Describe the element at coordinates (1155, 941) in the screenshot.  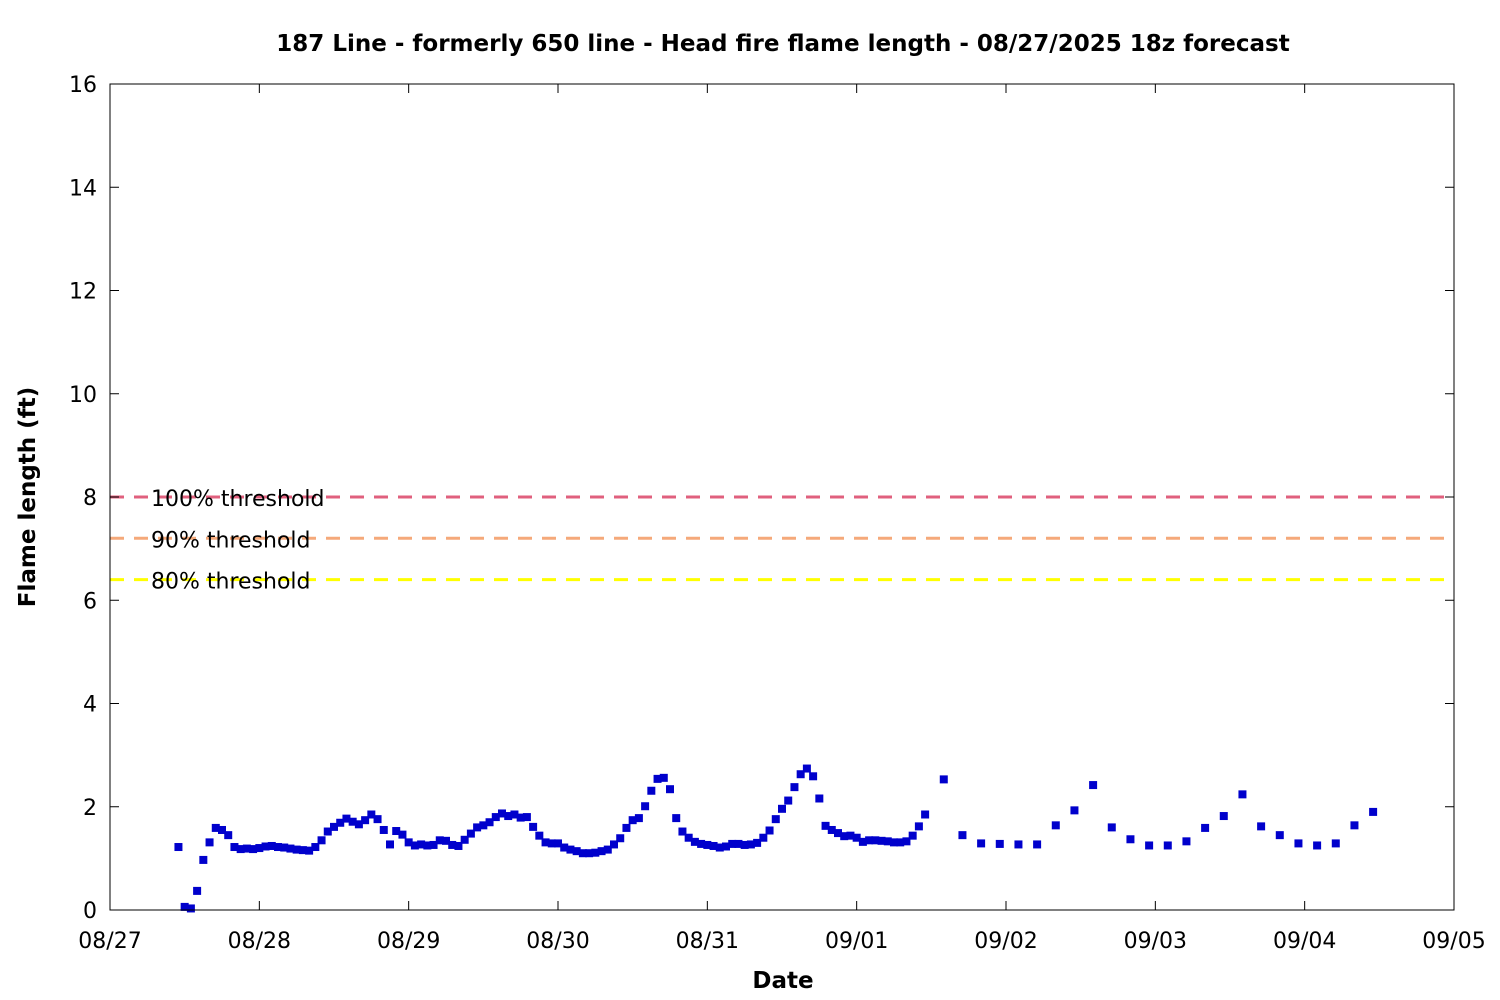
I see `x-tick-label: 09/03` at that location.